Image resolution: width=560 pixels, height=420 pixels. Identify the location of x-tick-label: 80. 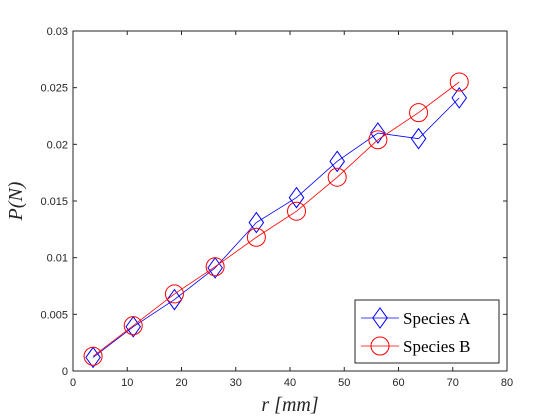
(507, 383).